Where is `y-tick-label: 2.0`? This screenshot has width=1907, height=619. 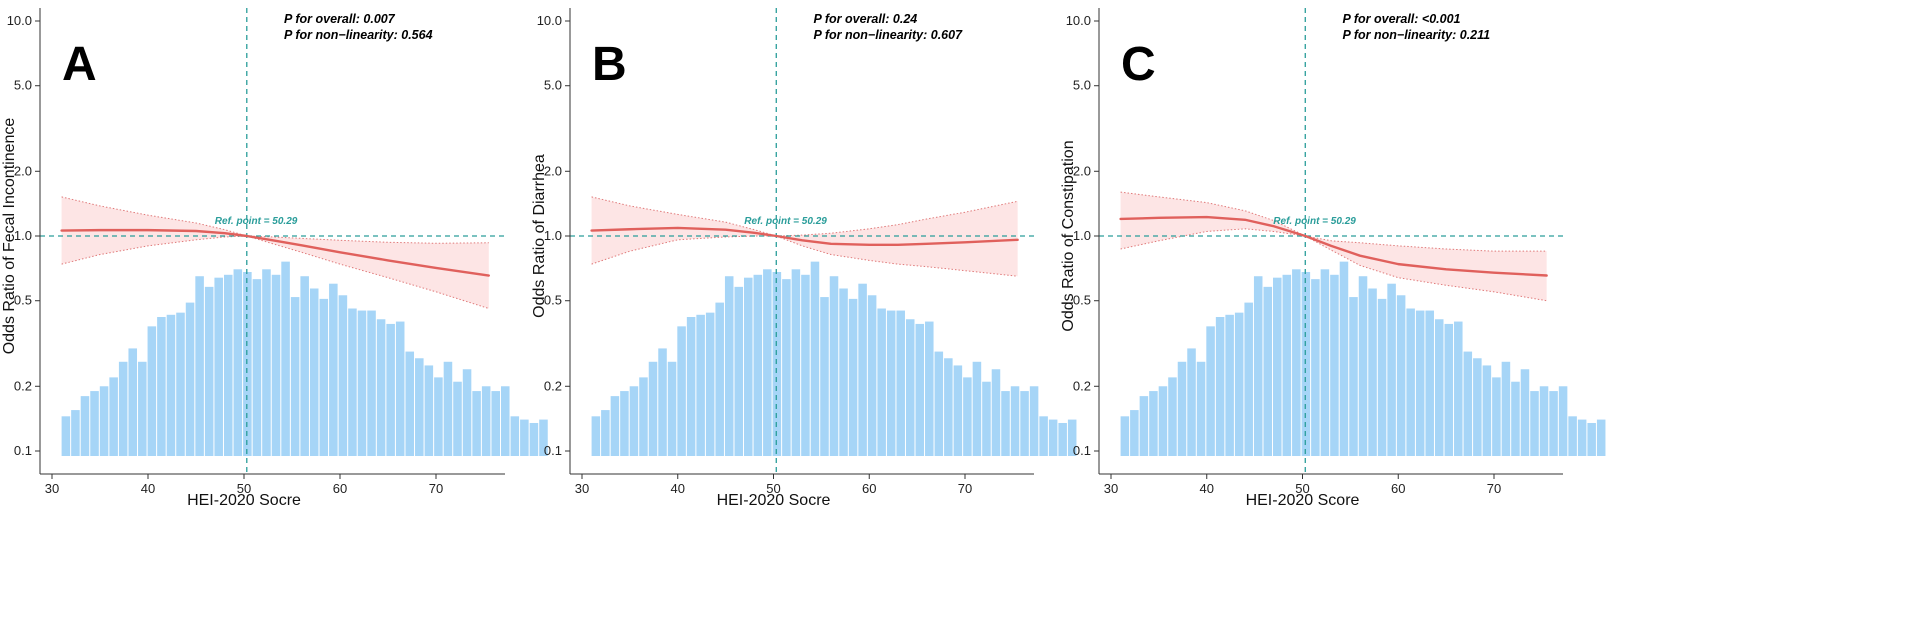
y-tick-label: 2.0 is located at coordinates (23, 170).